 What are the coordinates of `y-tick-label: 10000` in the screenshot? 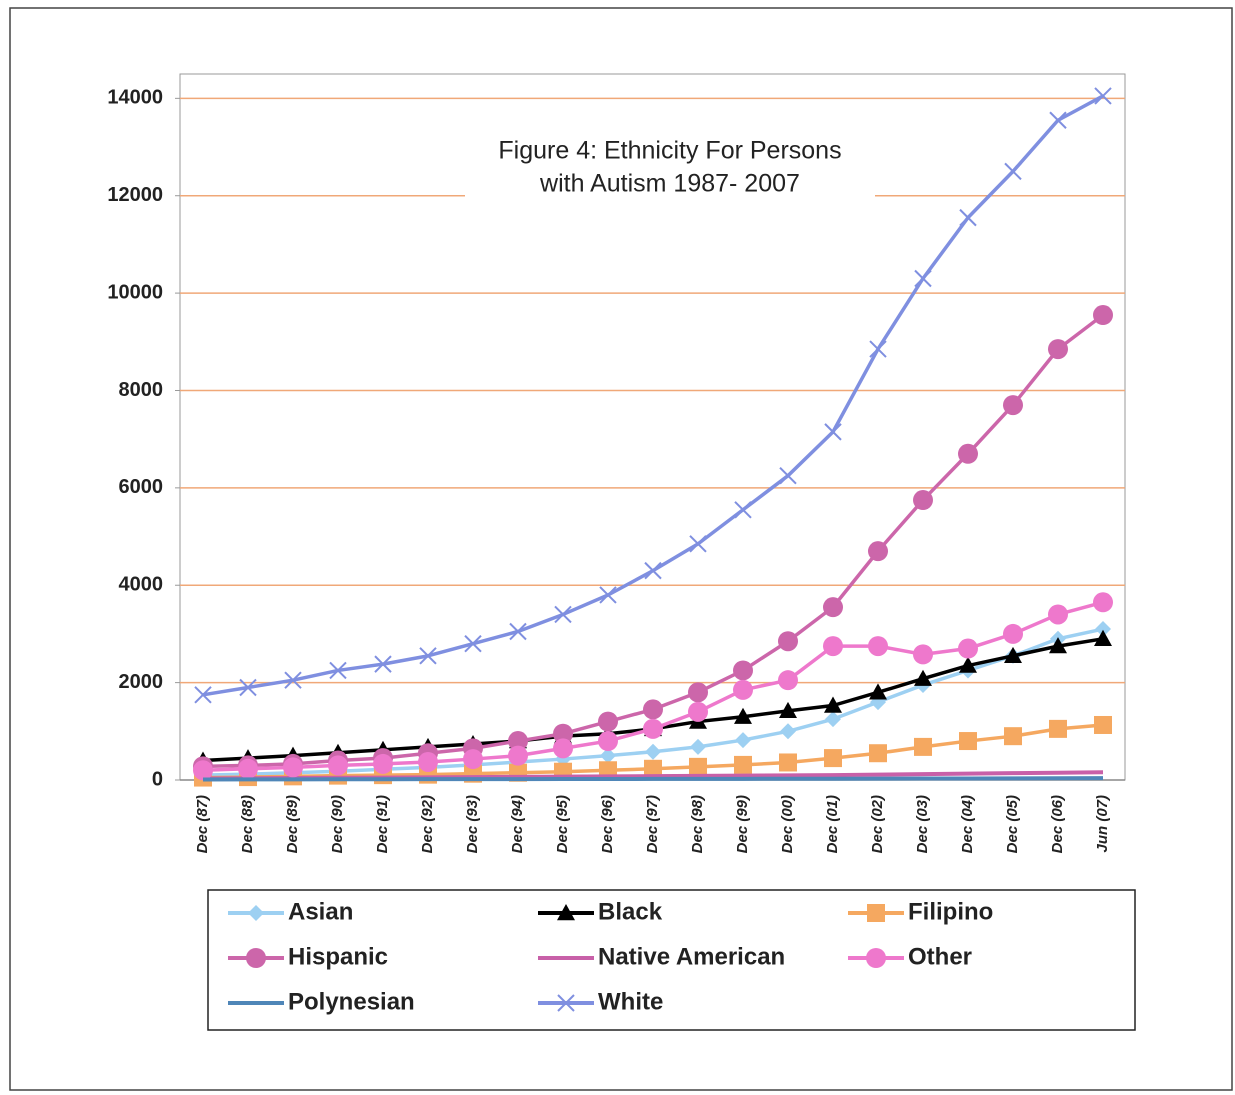 It's located at (135, 292).